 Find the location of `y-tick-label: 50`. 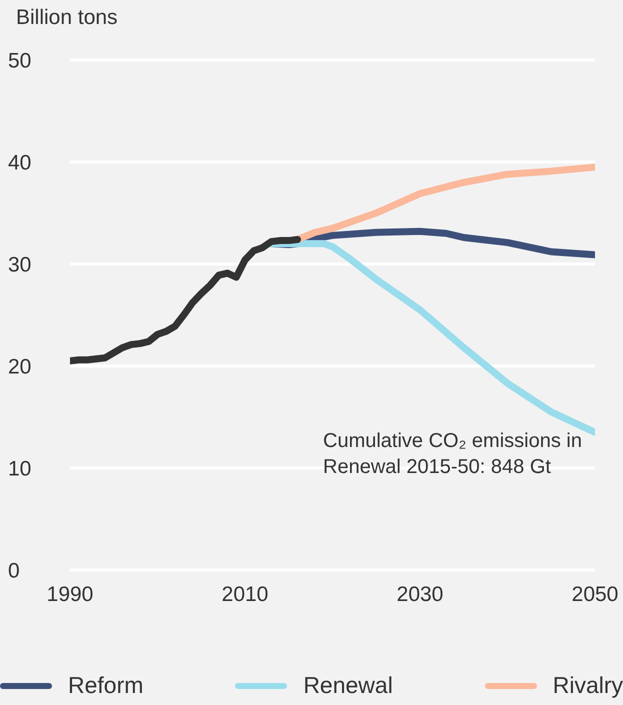

y-tick-label: 50 is located at coordinates (20, 60).